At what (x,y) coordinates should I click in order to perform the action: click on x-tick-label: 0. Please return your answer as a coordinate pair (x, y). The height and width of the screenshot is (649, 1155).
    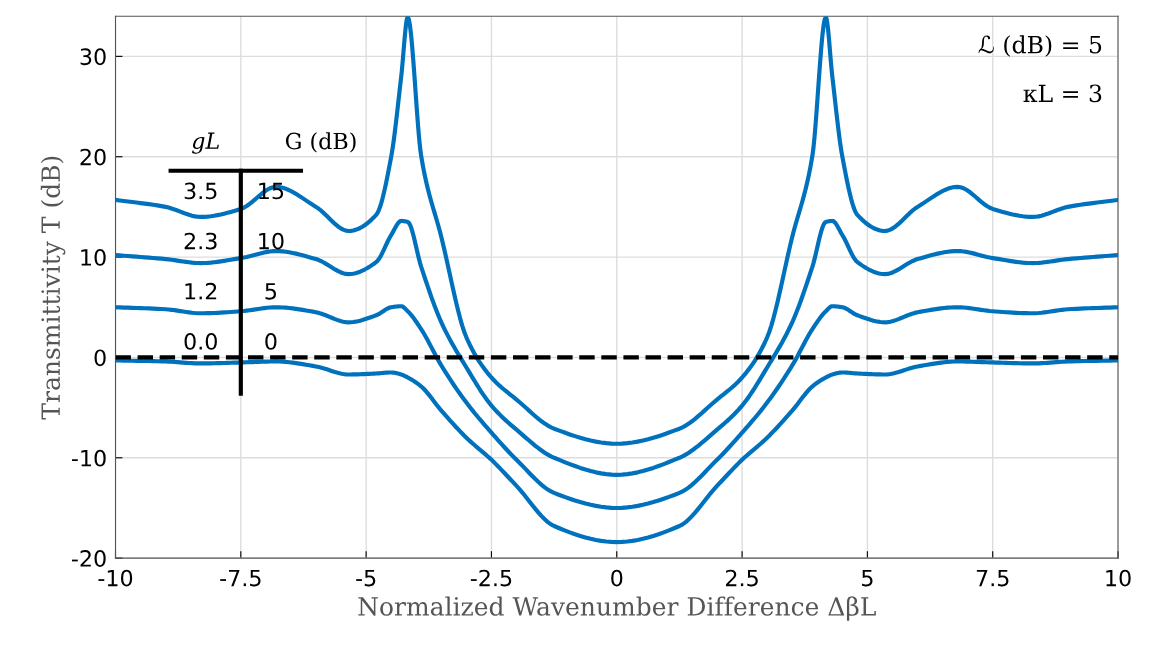
    Looking at the image, I should click on (617, 578).